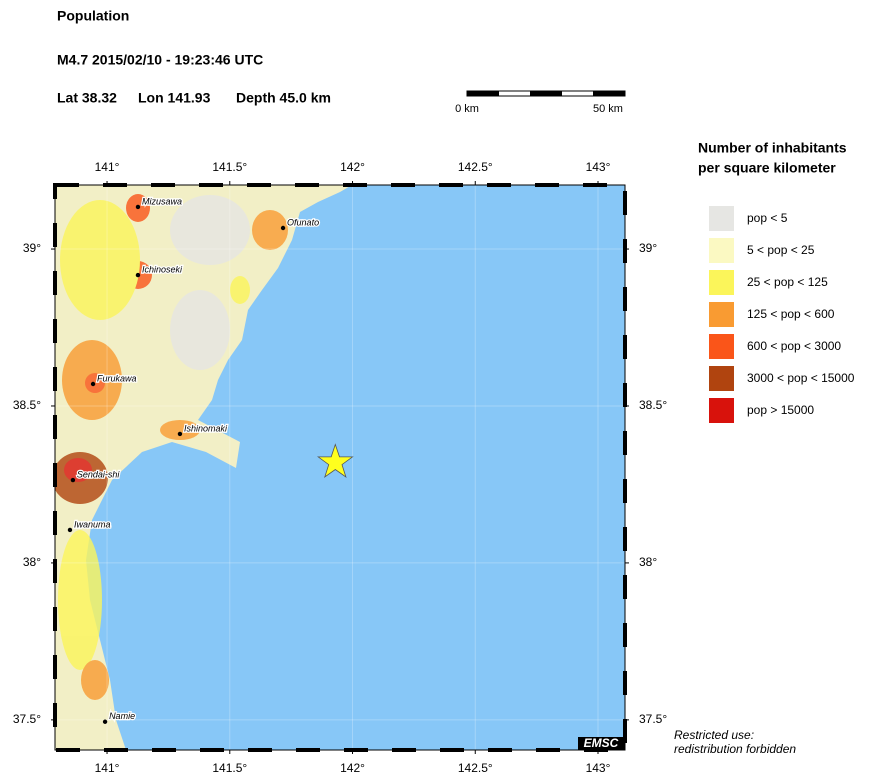 This screenshot has height=783, width=880. Describe the element at coordinates (160, 60) in the screenshot. I see `event-info: M4.7 2015/02/10 - 19:23:46 UTC` at that location.